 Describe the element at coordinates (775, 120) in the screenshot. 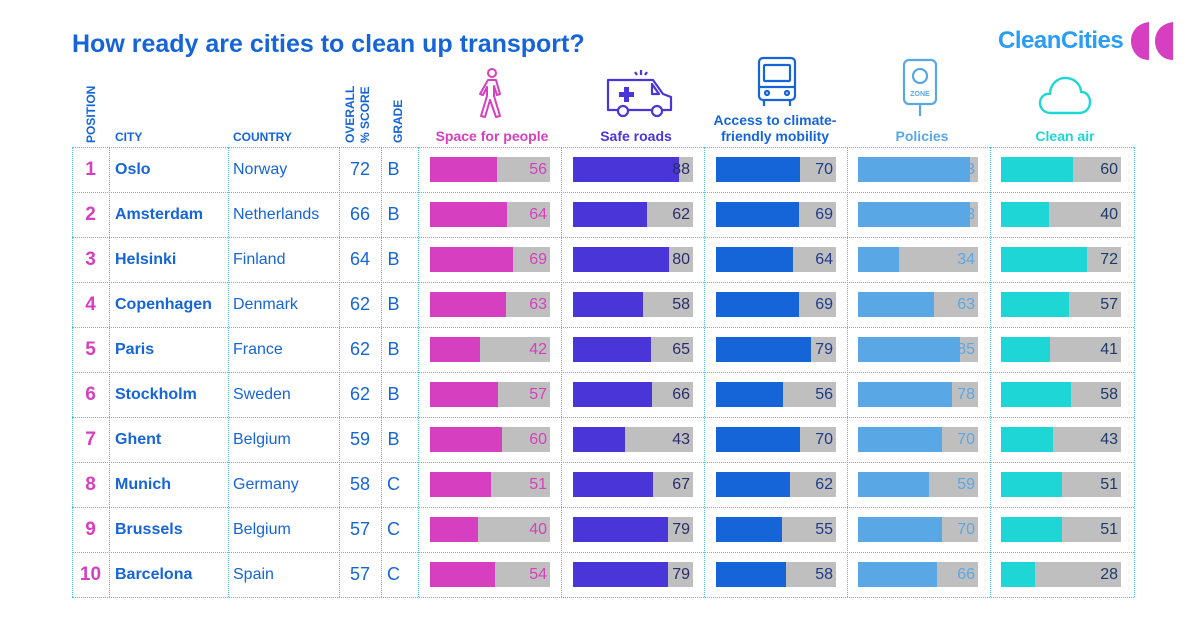

I see `header-access-label: Access to climate-` at that location.